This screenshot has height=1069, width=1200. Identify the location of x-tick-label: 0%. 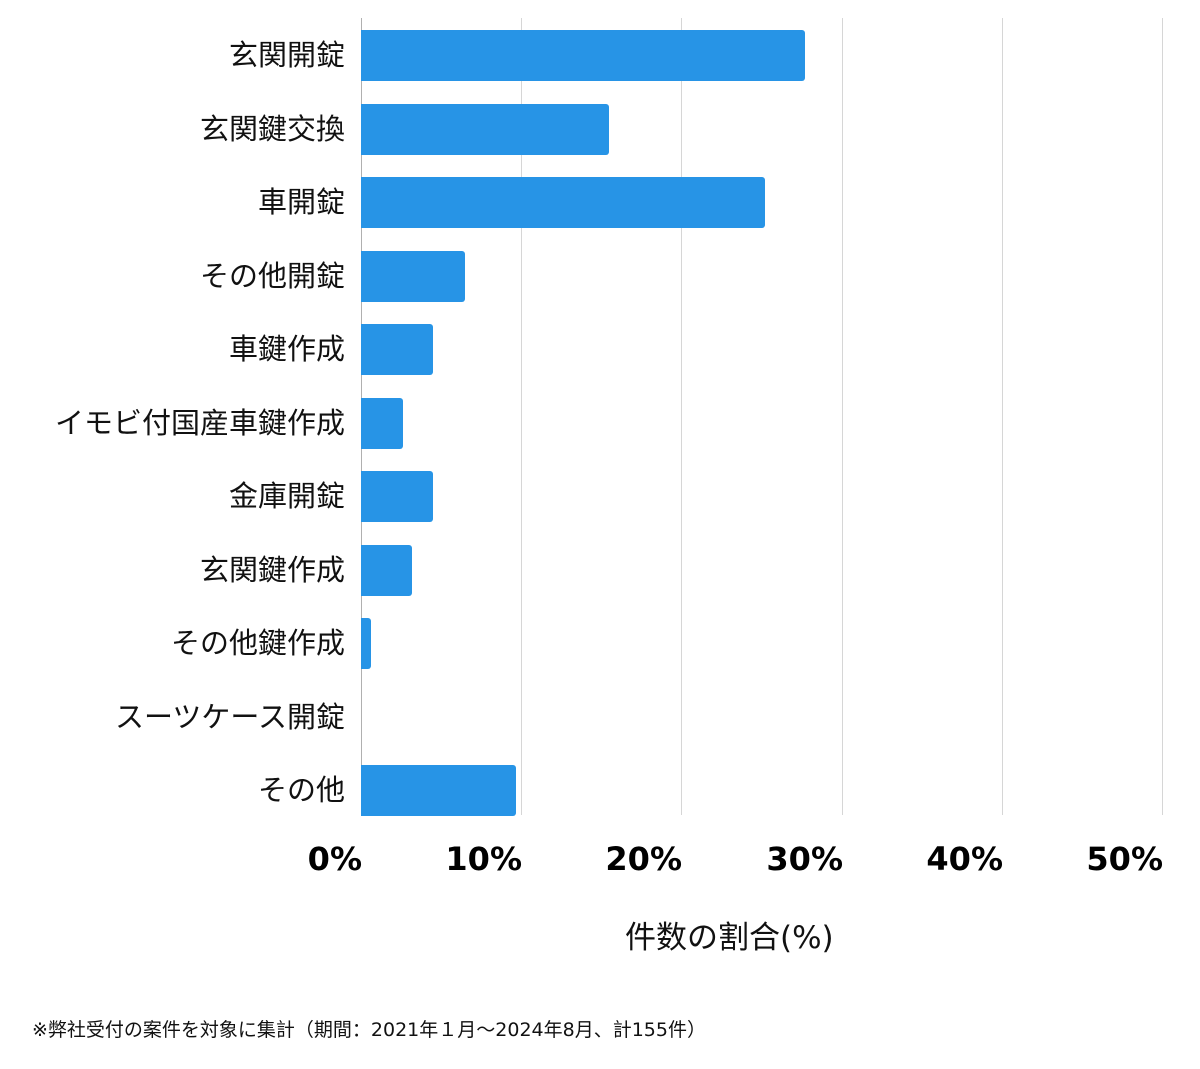
(334, 859).